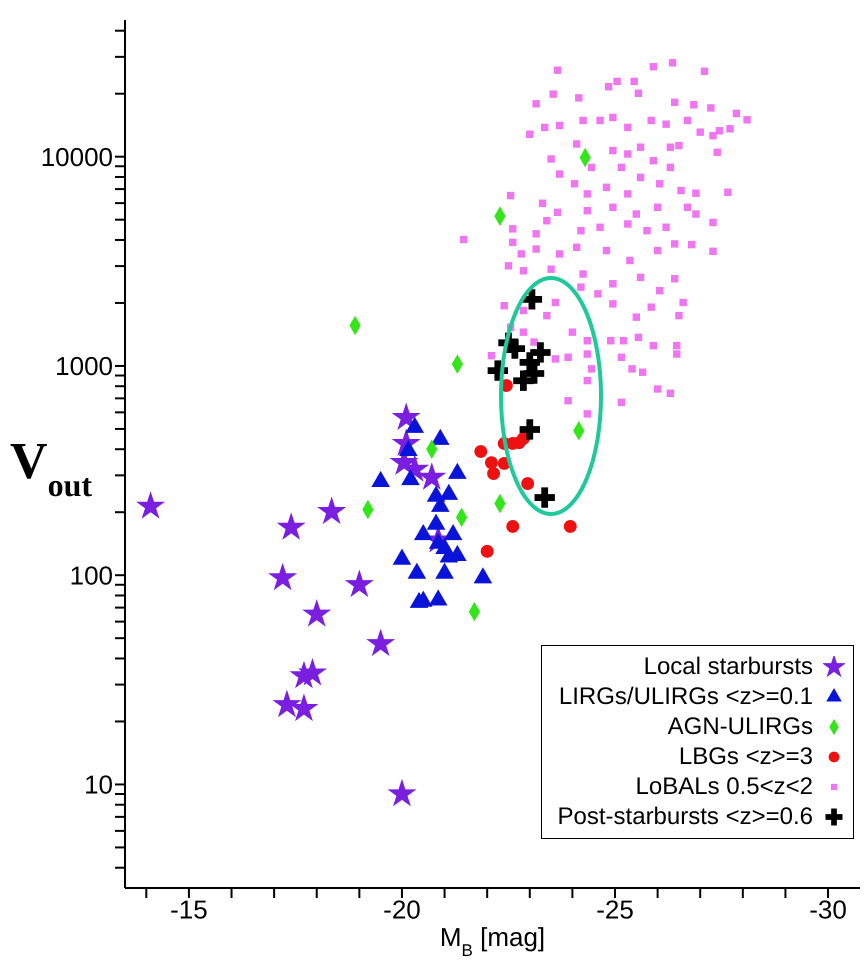  What do you see at coordinates (724, 787) in the screenshot?
I see `legend-label: LoBALs 0.5<z<2` at bounding box center [724, 787].